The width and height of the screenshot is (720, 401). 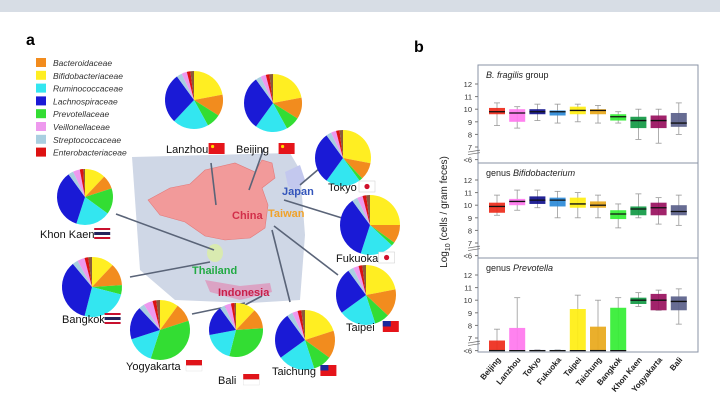 I want to click on x-tick-label: Bali, so click(x=676, y=364).